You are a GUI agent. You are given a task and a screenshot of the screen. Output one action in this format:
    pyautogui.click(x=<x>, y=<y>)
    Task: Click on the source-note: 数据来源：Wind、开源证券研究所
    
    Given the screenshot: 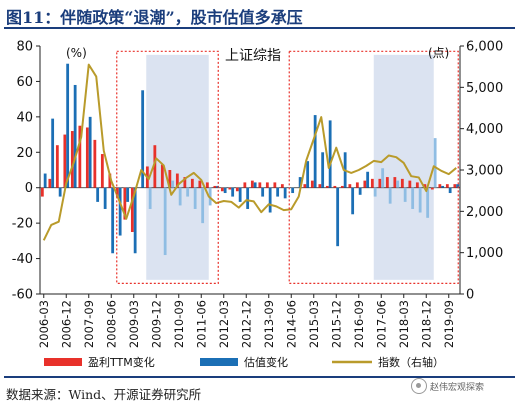 What is the action you would take?
    pyautogui.click(x=104, y=394)
    